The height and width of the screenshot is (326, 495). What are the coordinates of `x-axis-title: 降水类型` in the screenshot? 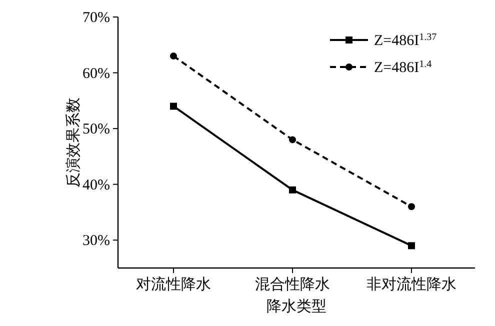 It's located at (296, 306).